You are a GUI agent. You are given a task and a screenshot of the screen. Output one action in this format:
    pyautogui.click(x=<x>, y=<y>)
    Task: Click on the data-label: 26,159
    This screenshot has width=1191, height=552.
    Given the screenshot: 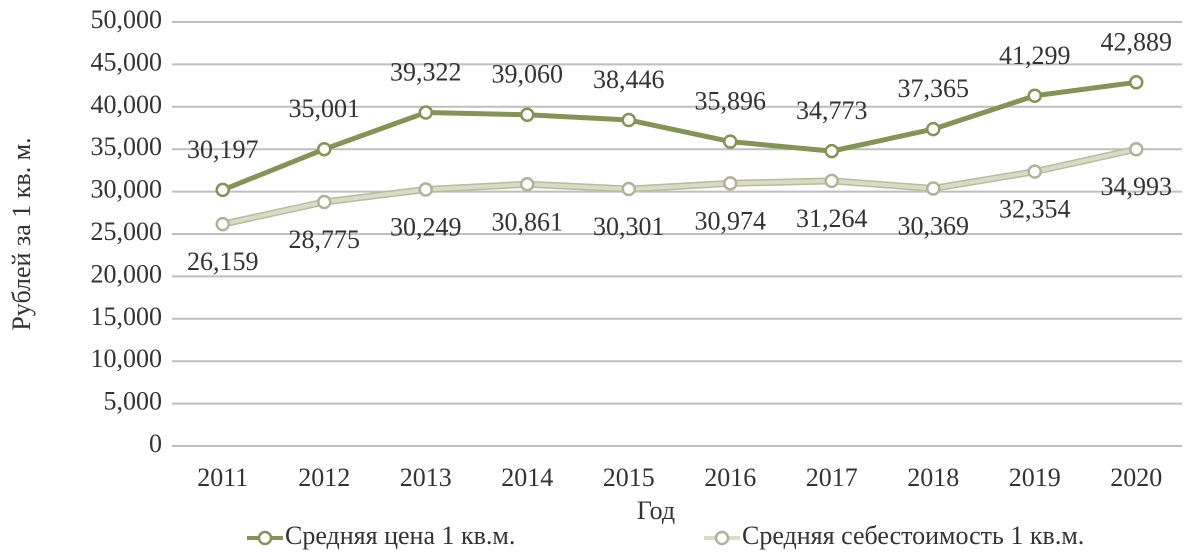 What is the action you would take?
    pyautogui.click(x=223, y=261)
    